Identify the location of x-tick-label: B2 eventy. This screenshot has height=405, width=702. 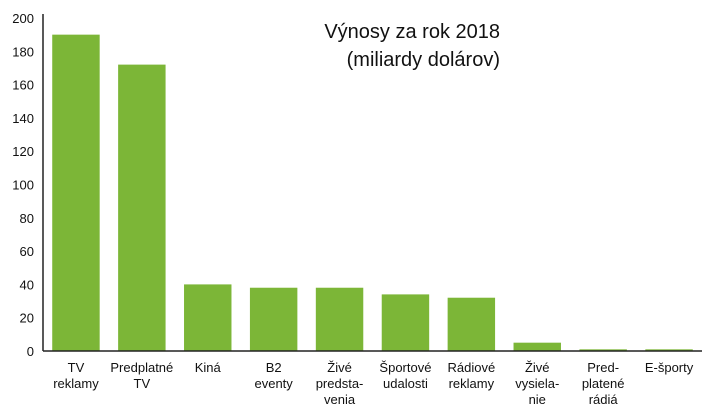
(273, 375).